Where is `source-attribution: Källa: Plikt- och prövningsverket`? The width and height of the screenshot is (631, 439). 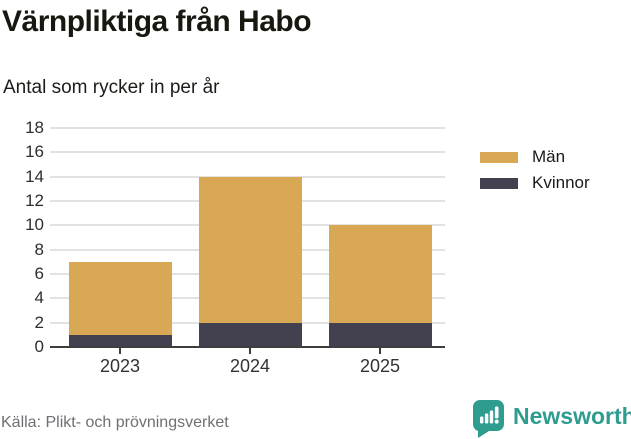
source-attribution: Källa: Plikt- och prövningsverket is located at coordinates (115, 422).